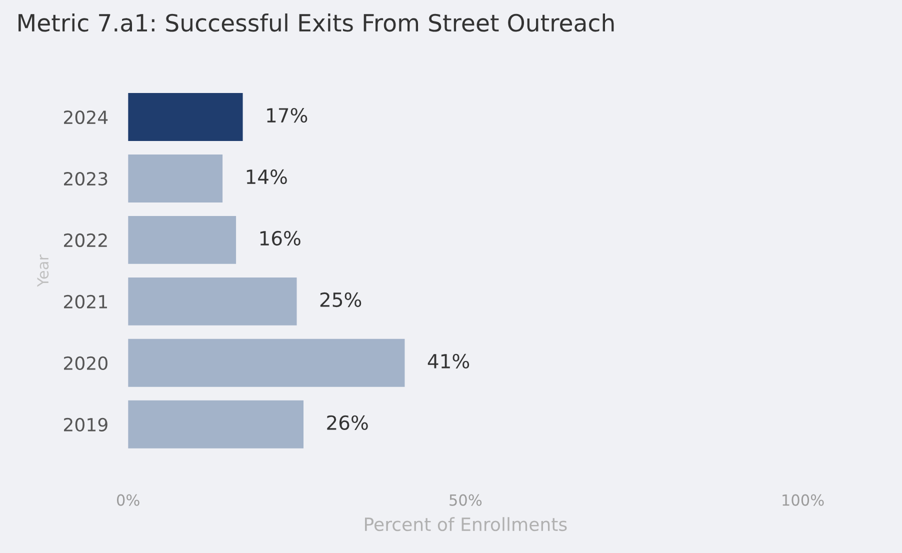  What do you see at coordinates (86, 179) in the screenshot?
I see `y-tick-label: 2023` at bounding box center [86, 179].